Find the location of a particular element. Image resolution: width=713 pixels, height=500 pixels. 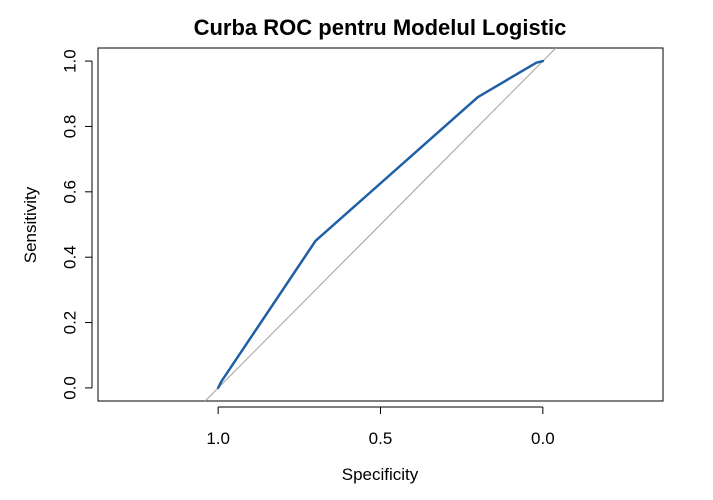

y-tick-label: 1.0 is located at coordinates (70, 61).